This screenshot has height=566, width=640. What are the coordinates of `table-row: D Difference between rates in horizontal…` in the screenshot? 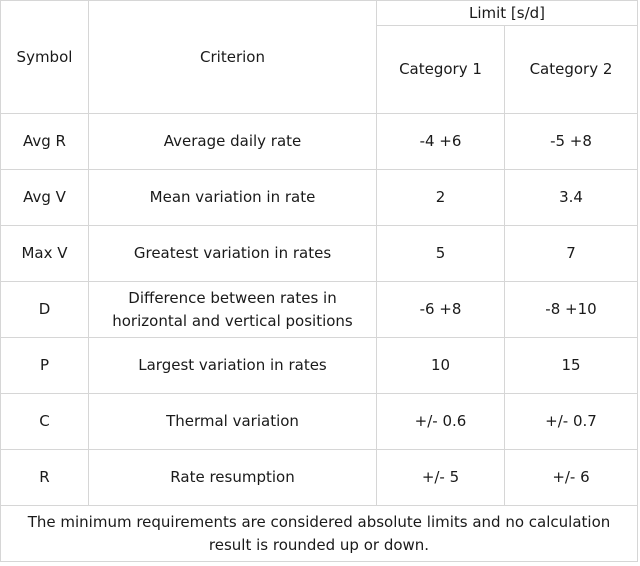 It's located at (319, 309).